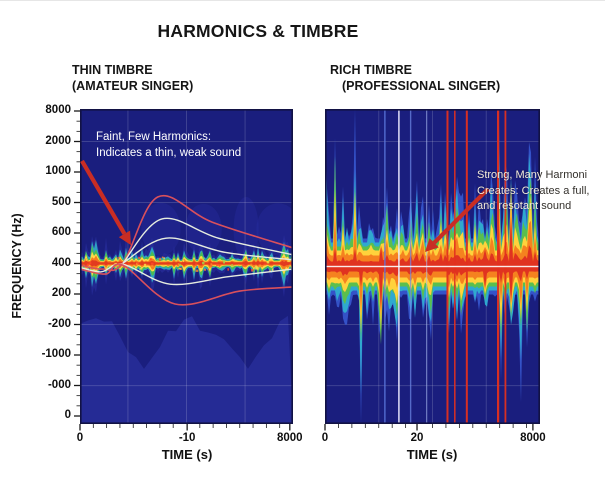 Image resolution: width=605 pixels, height=484 pixels. I want to click on left-panel-header: THIN TIMBRE (AMATEUR SINGER), so click(132, 78).